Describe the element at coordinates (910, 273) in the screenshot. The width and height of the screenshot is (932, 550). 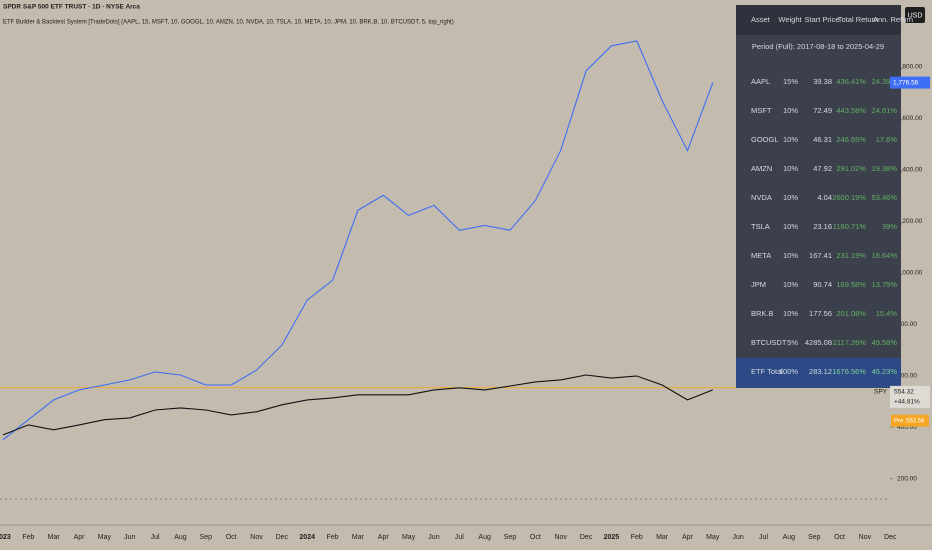
I see `y-tick-label: 1,000.00` at that location.